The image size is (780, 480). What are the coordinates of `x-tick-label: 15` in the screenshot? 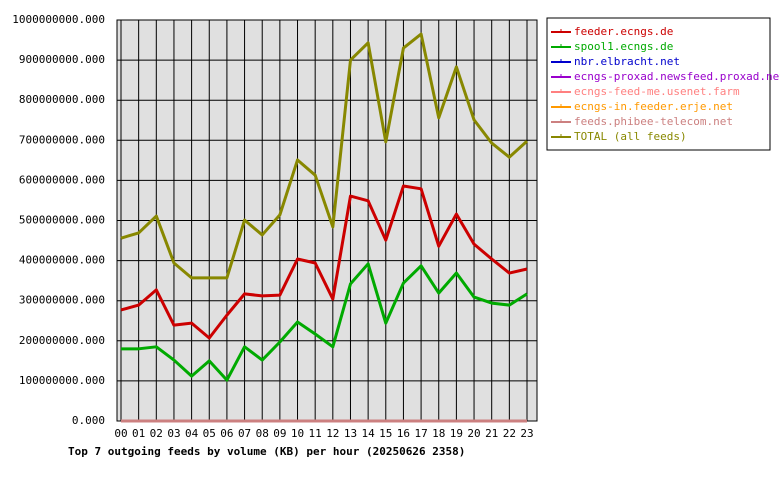 It's located at (385, 433).